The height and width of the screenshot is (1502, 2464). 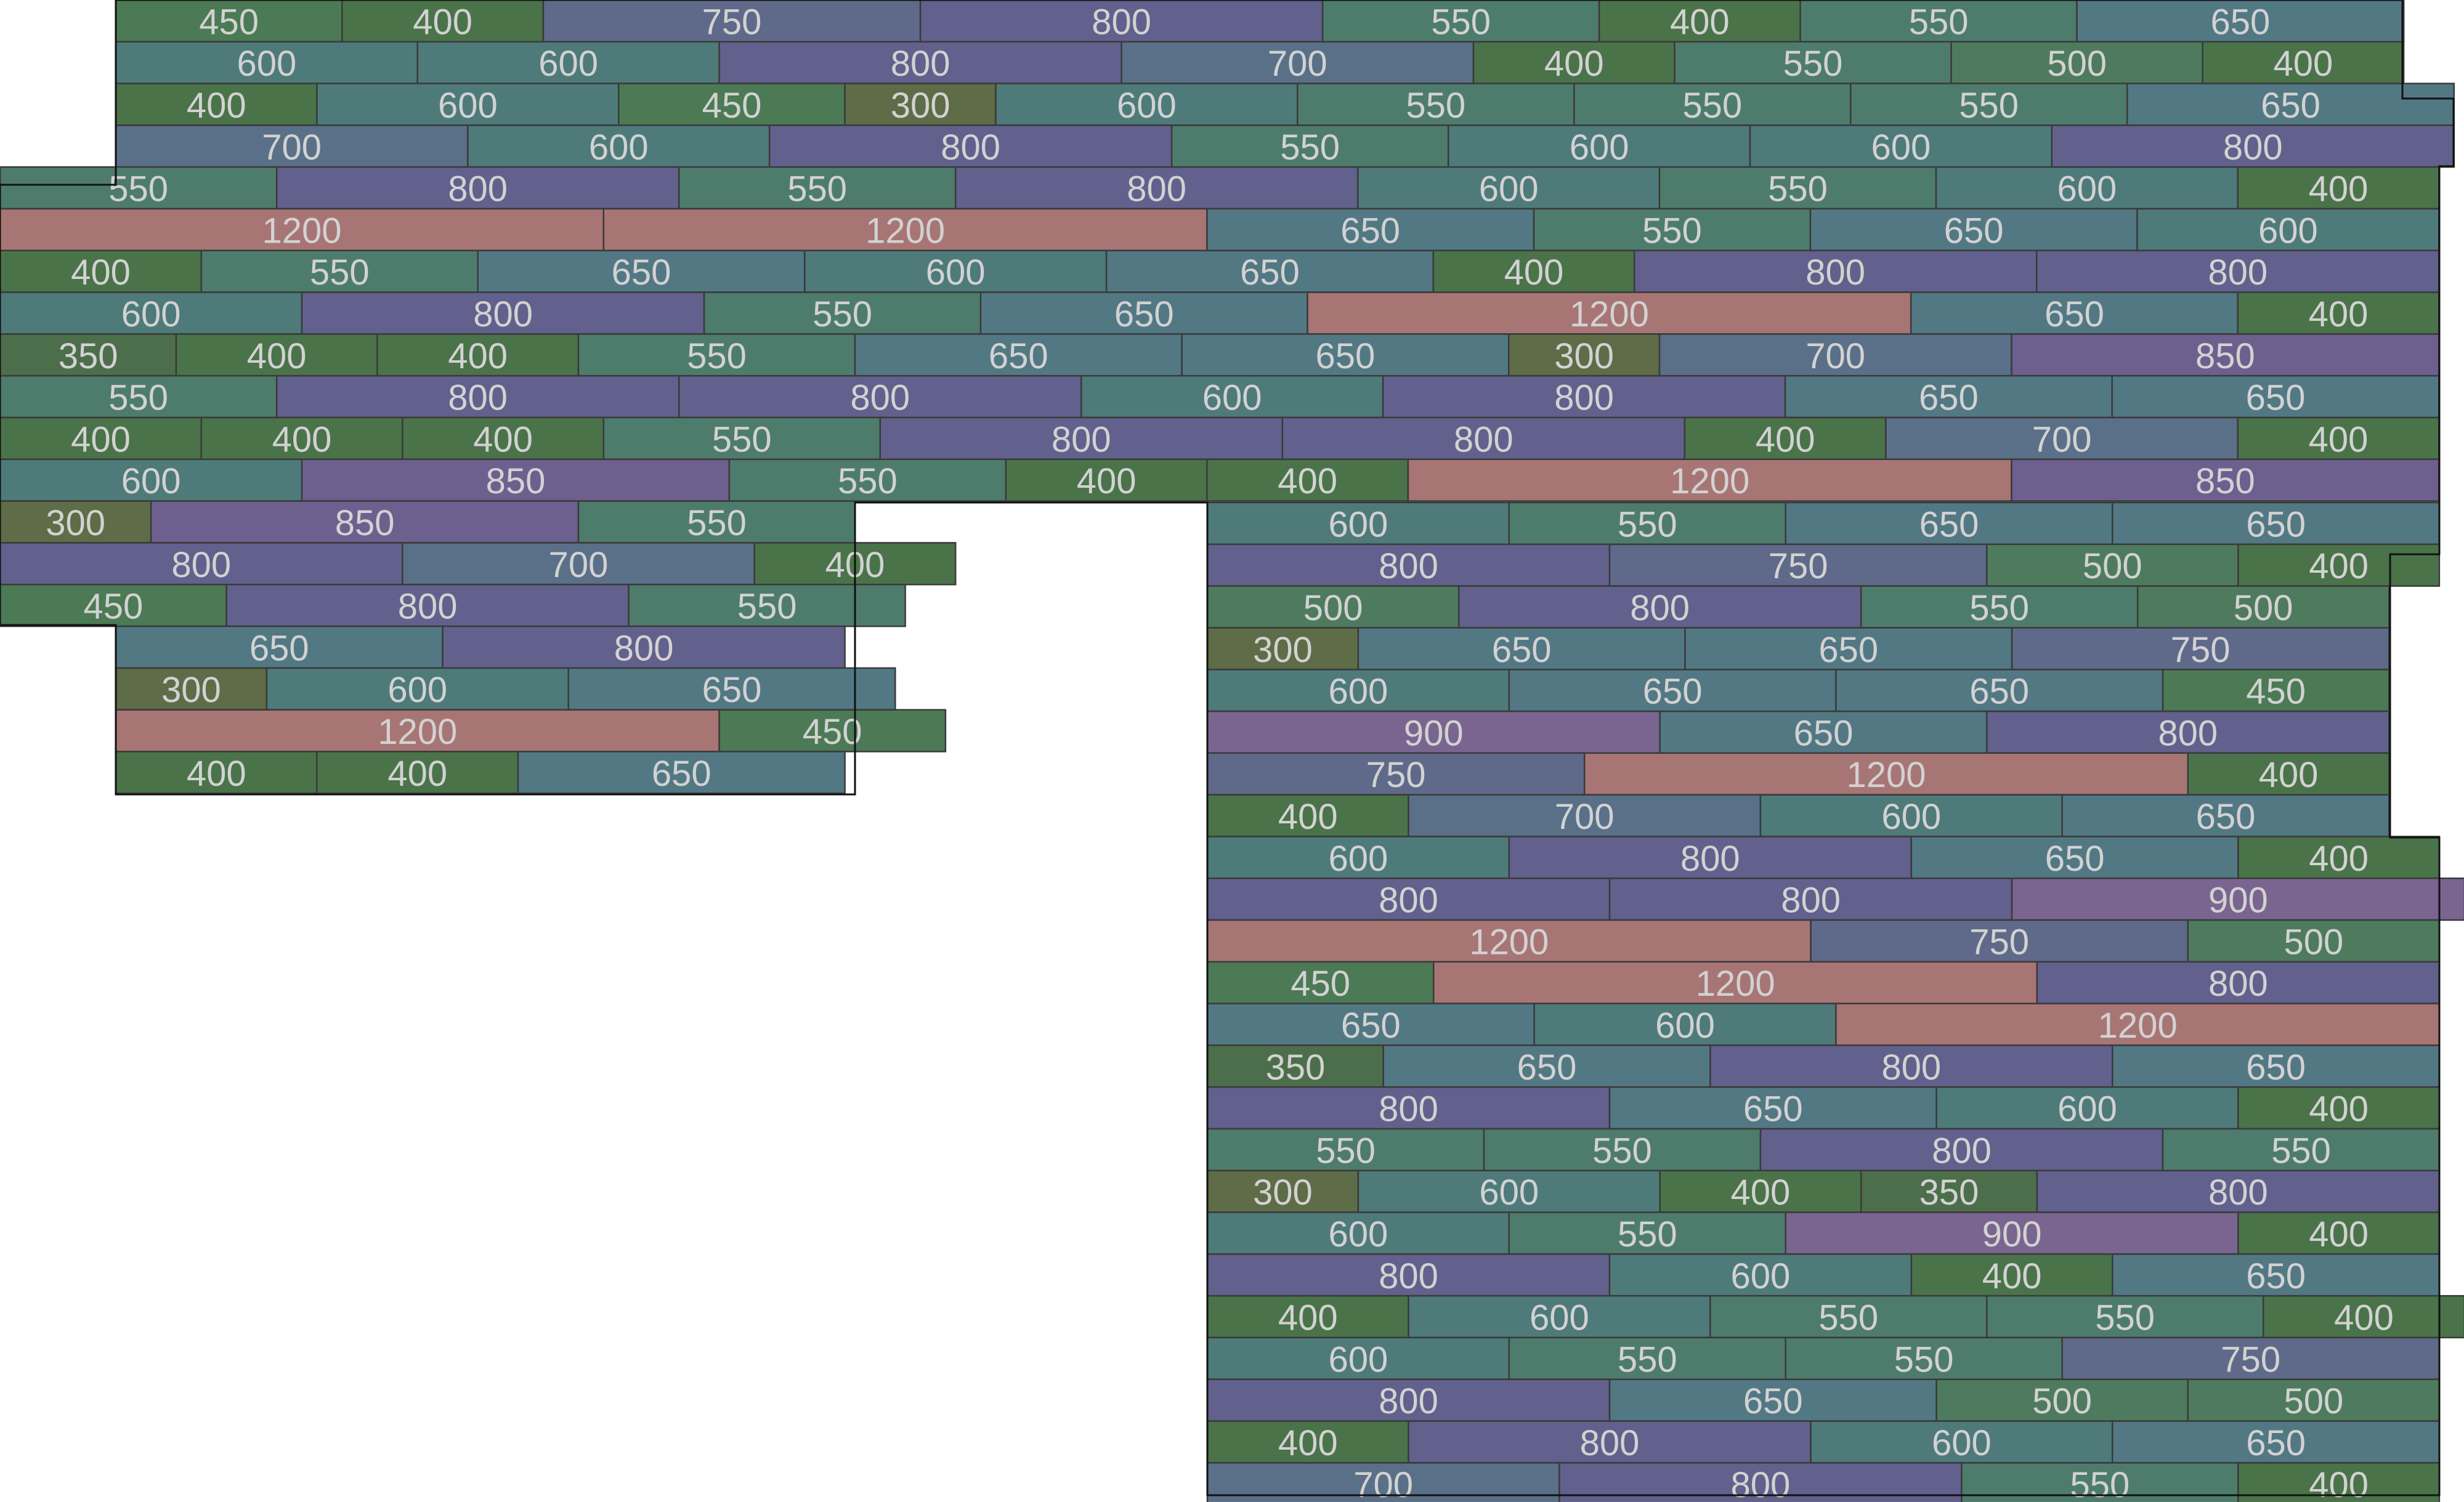 What do you see at coordinates (1835, 355) in the screenshot?
I see `plank-left-r8-p7: 700` at bounding box center [1835, 355].